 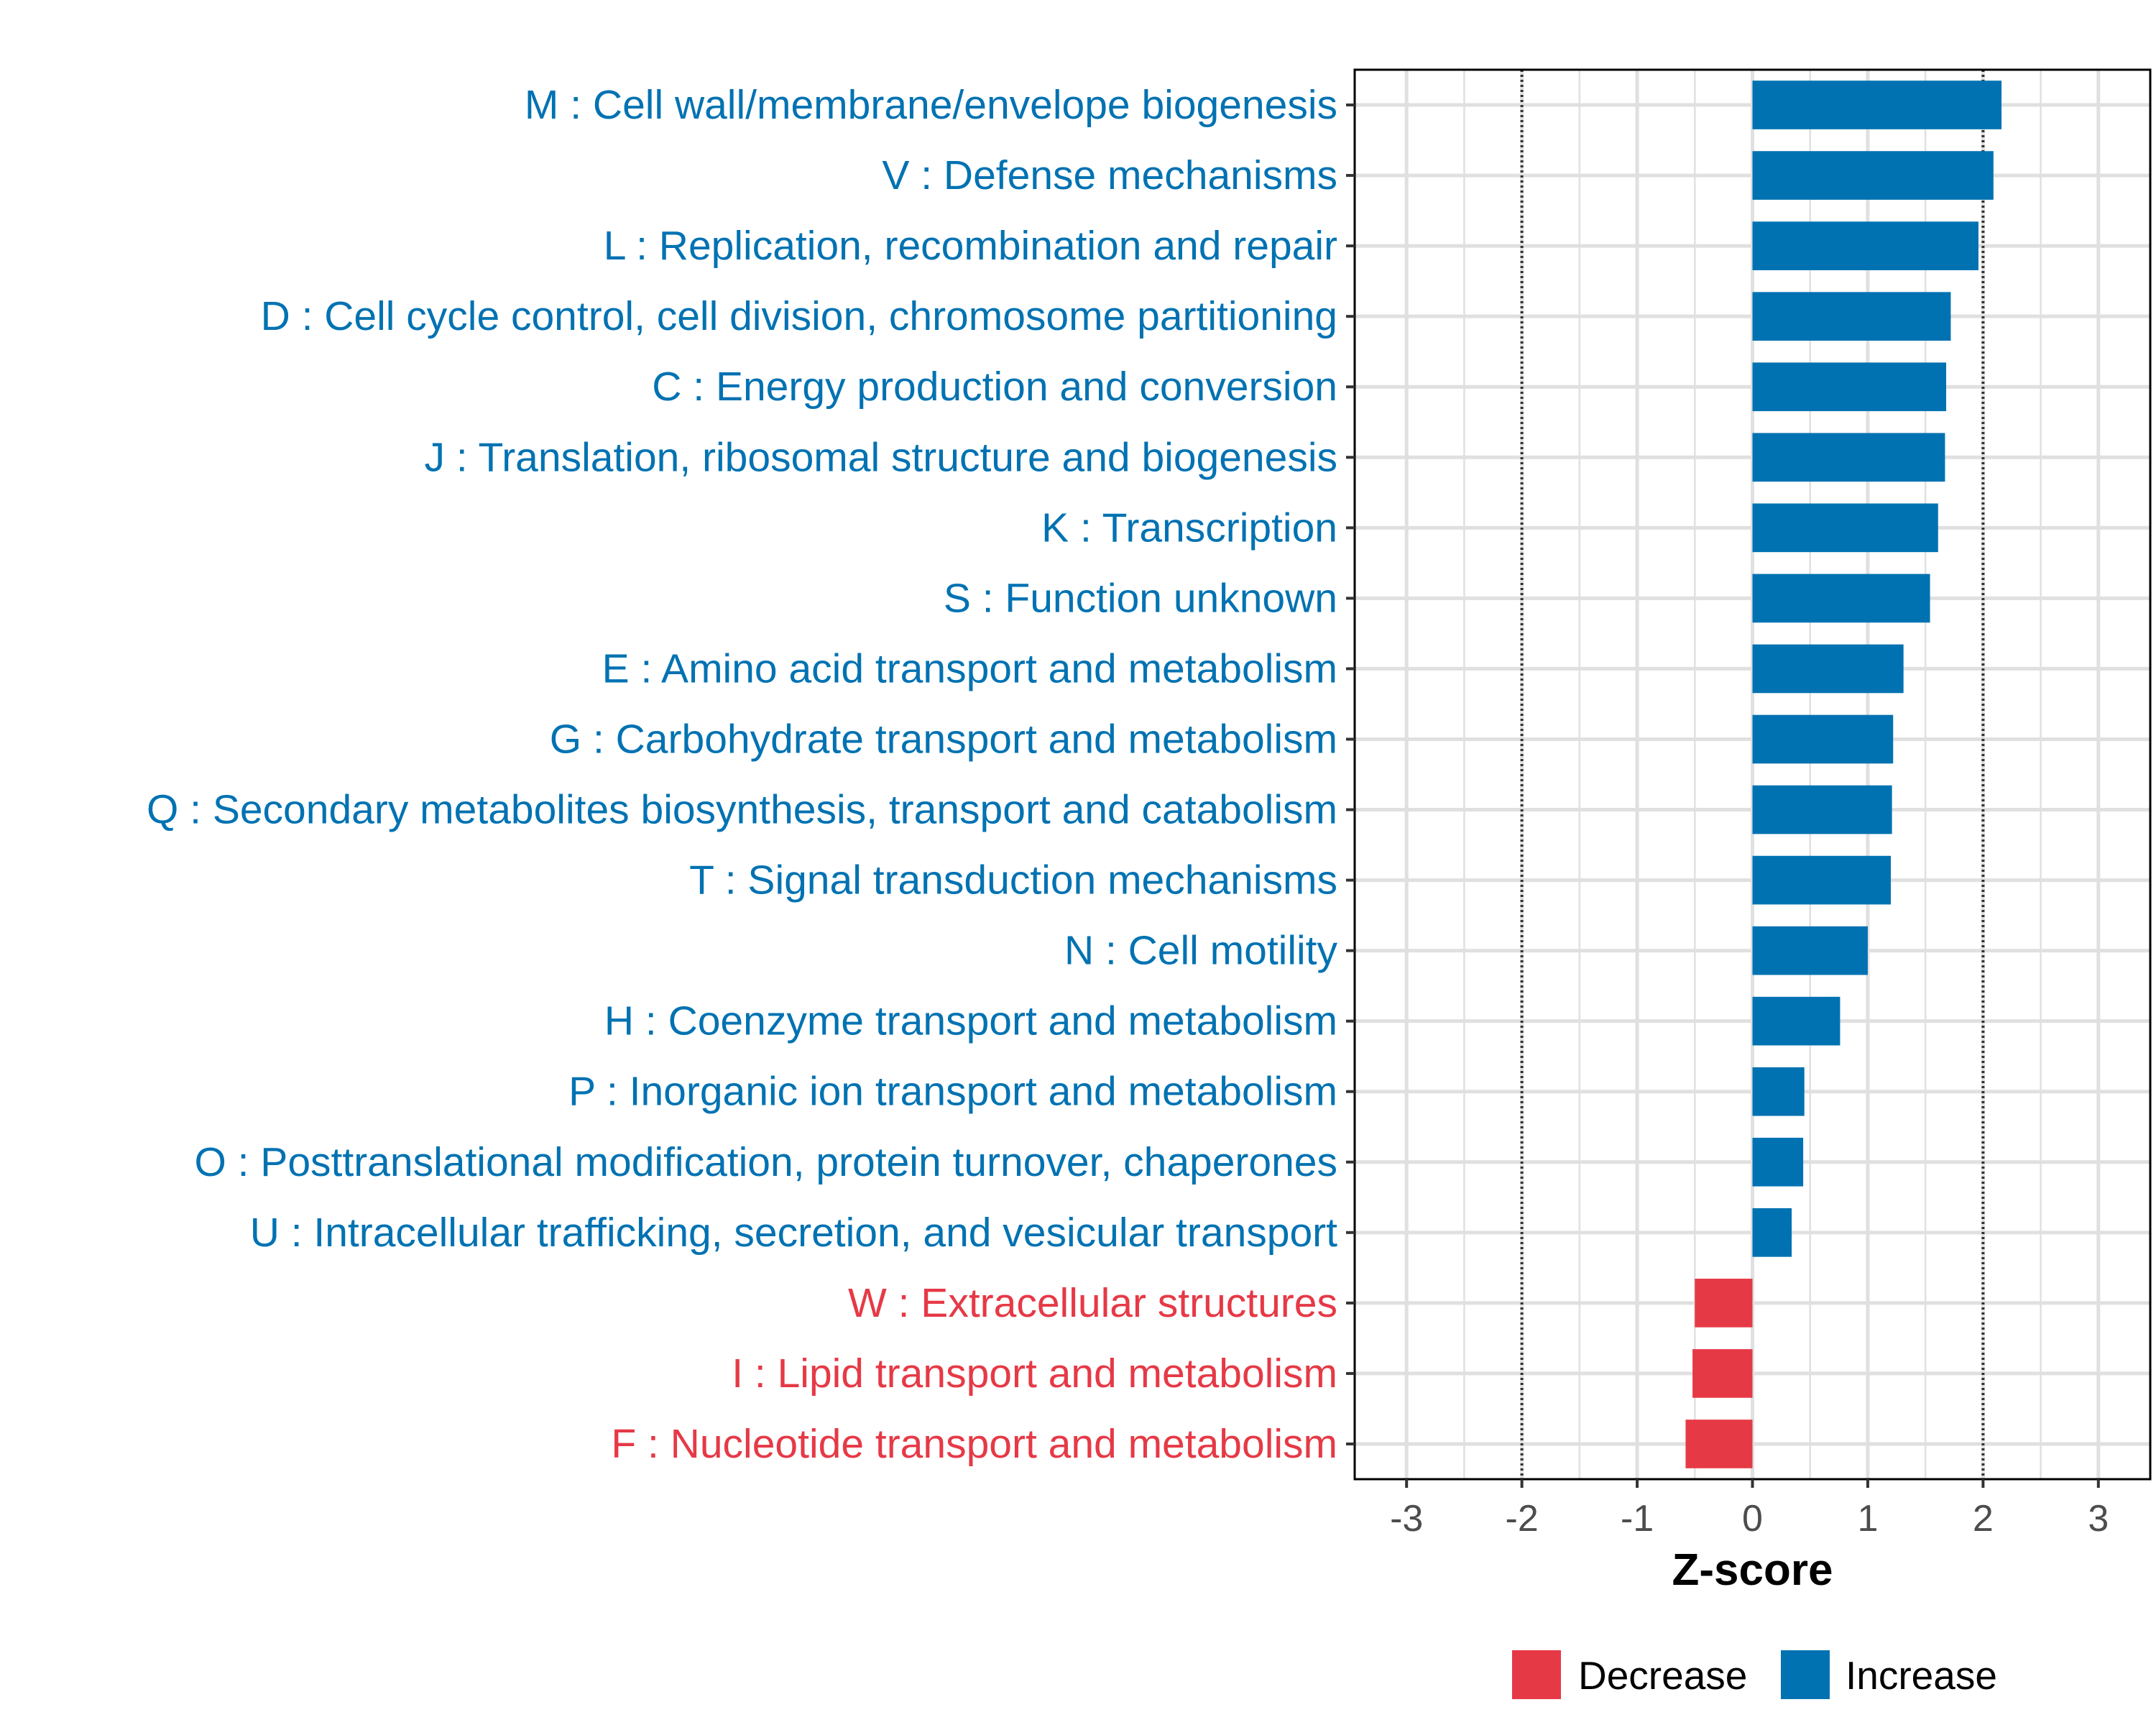 What do you see at coordinates (1772, 1232) in the screenshot?
I see `bar-u` at bounding box center [1772, 1232].